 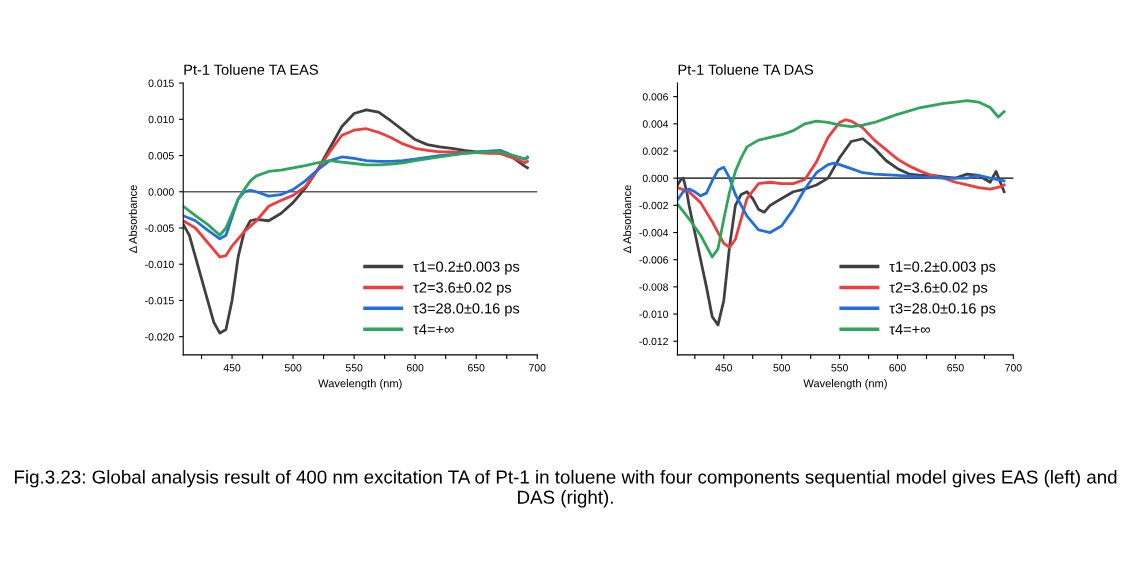 What do you see at coordinates (655, 97) in the screenshot?
I see `y-tick-label: 0.006` at bounding box center [655, 97].